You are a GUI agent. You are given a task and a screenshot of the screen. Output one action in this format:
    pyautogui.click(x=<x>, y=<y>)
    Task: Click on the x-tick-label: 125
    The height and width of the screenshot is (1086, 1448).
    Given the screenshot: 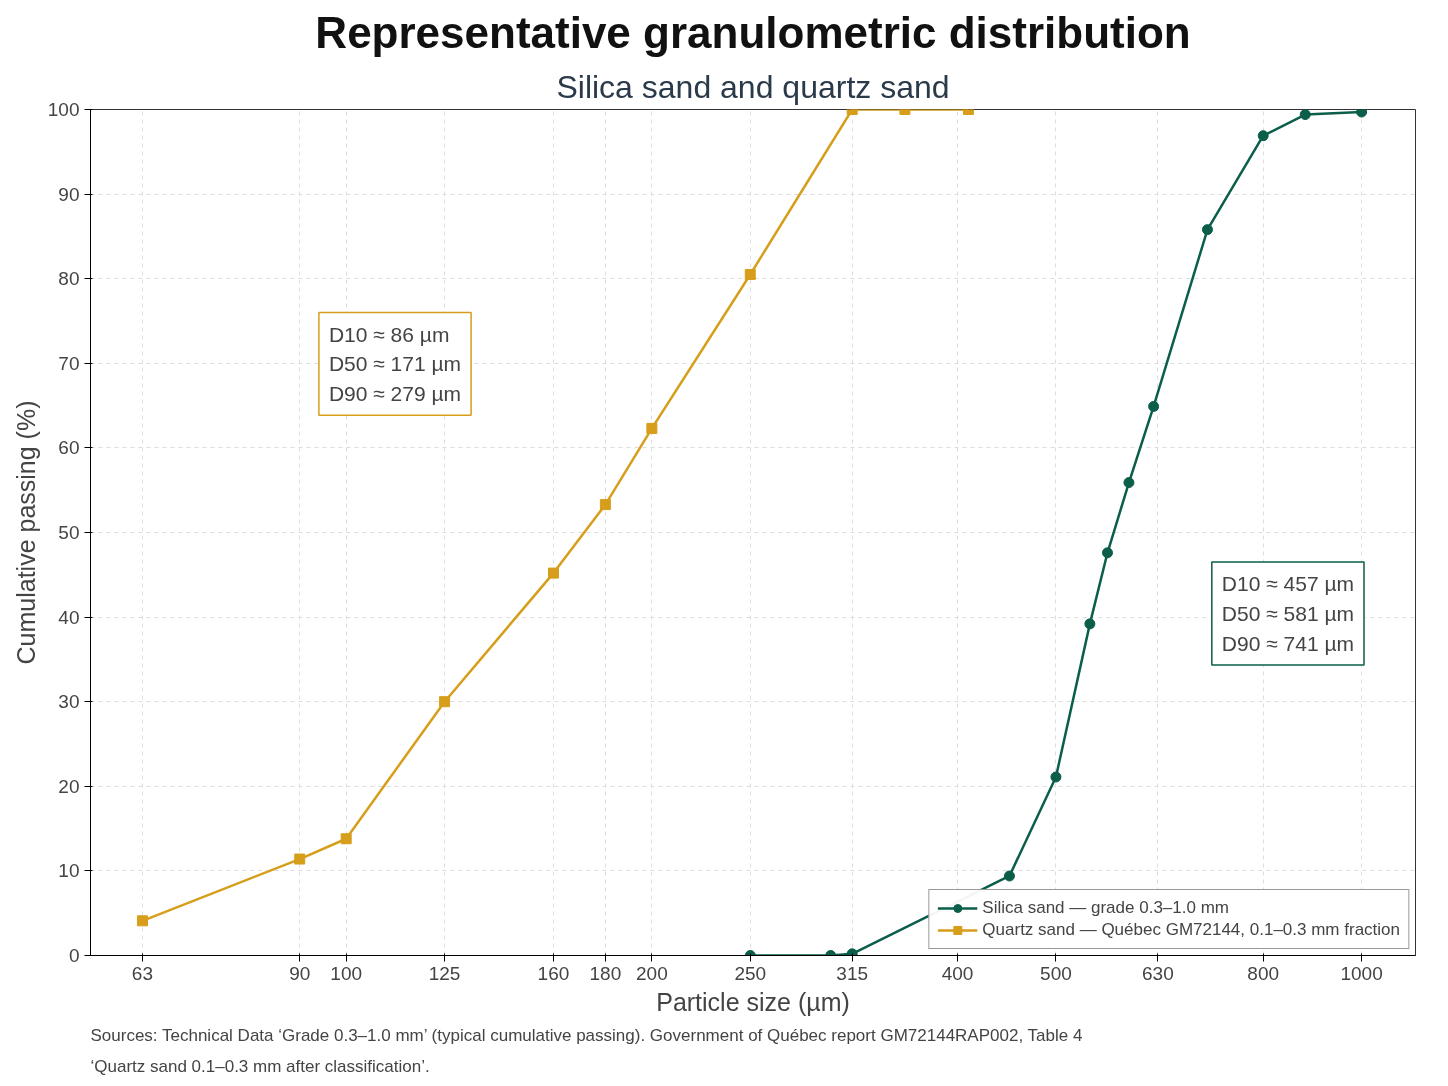 What is the action you would take?
    pyautogui.click(x=444, y=973)
    